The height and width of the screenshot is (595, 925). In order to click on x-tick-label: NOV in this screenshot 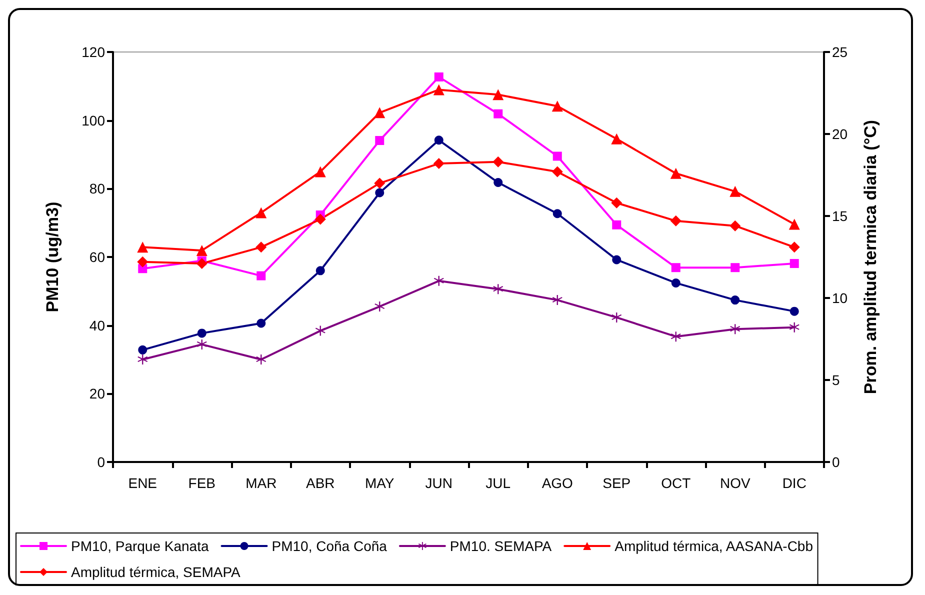, I will do `click(735, 483)`.